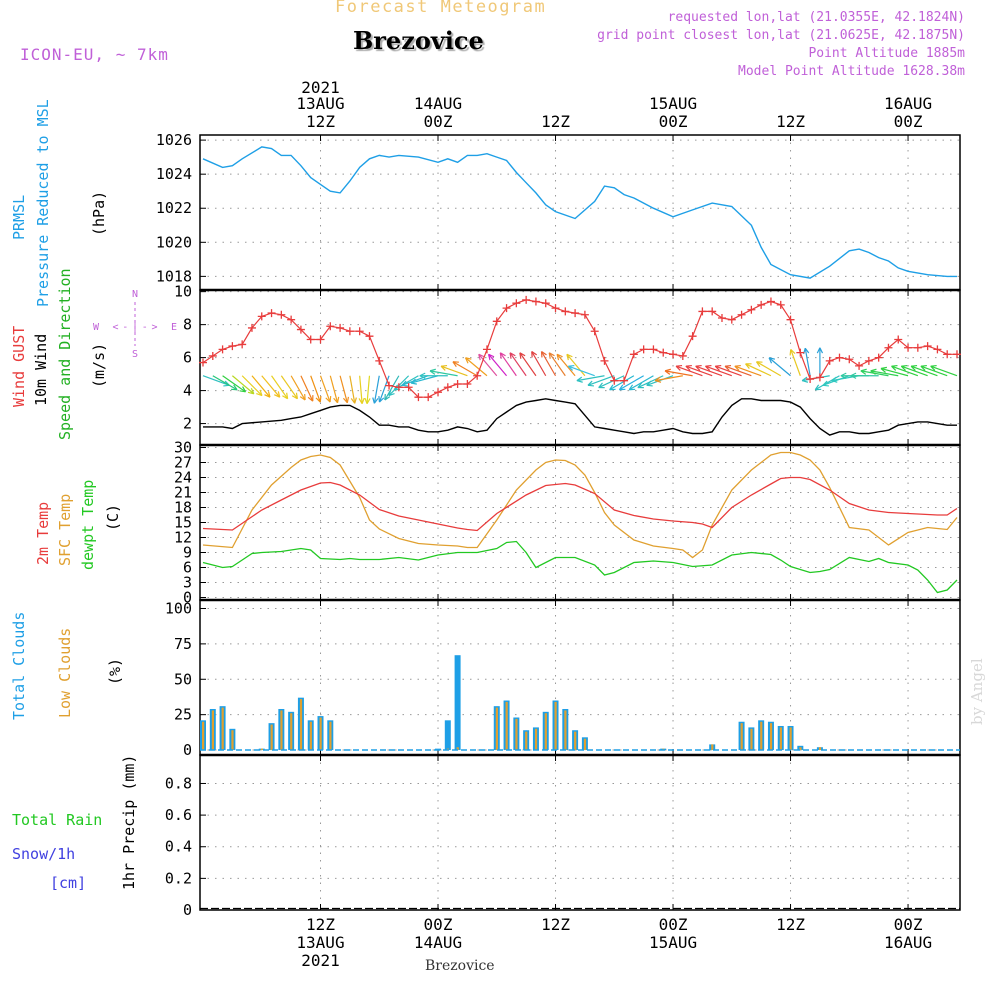 The width and height of the screenshot is (1000, 1000). What do you see at coordinates (19, 366) in the screenshot?
I see `wind-gust-label: Wind GUST` at bounding box center [19, 366].